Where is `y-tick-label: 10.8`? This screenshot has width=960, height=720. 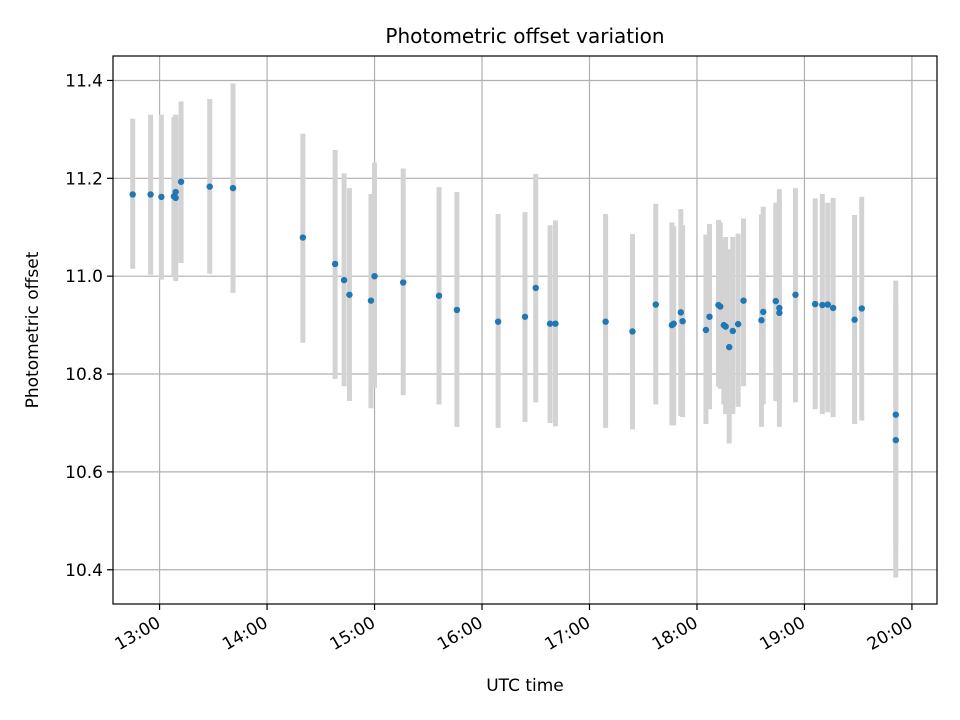 y-tick-label: 10.8 is located at coordinates (84, 375).